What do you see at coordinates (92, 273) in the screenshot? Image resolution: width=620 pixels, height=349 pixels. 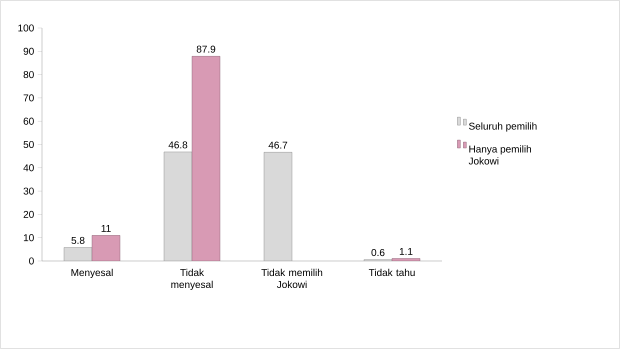 I see `x-tick-label: Menyesal` at bounding box center [92, 273].